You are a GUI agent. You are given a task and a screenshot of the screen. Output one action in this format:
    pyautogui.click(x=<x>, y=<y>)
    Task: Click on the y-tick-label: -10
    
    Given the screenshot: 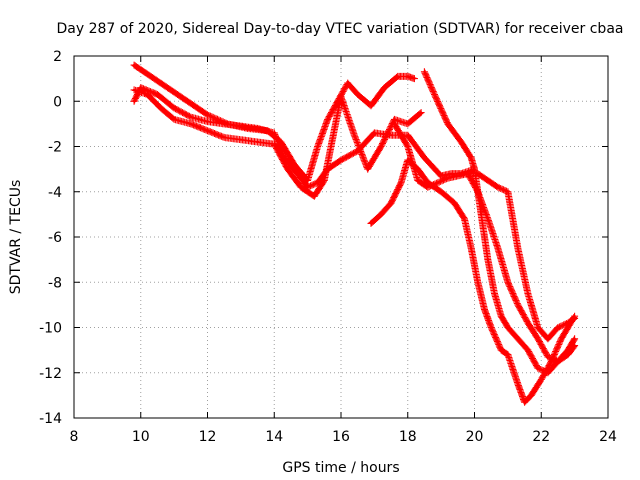 What is the action you would take?
    pyautogui.click(x=50, y=329)
    